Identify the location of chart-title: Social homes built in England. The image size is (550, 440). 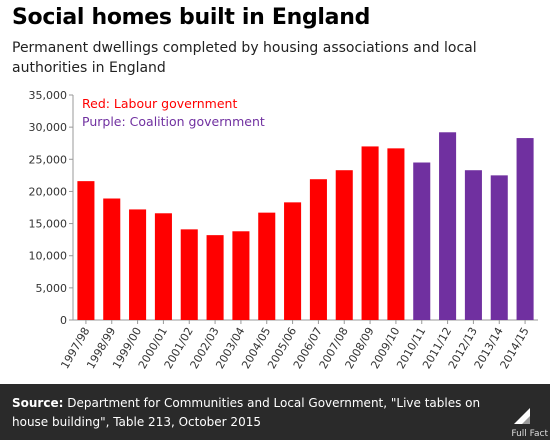
(191, 17).